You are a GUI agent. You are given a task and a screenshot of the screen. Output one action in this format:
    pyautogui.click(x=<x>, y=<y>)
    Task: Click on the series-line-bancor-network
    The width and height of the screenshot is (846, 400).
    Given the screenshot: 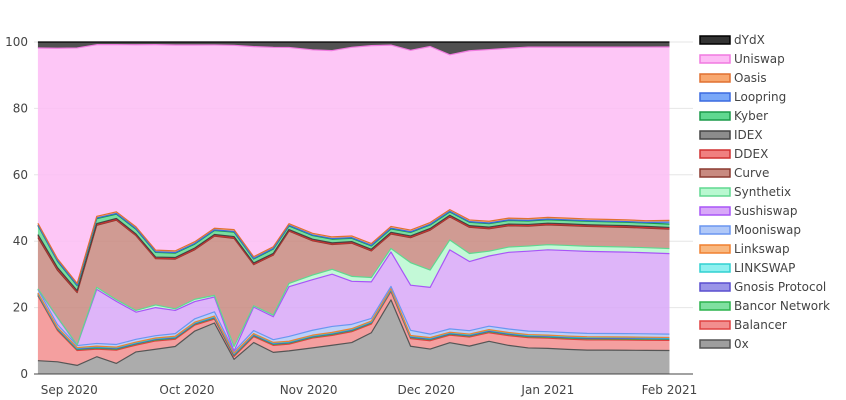 What is the action you would take?
    pyautogui.click(x=353, y=322)
    